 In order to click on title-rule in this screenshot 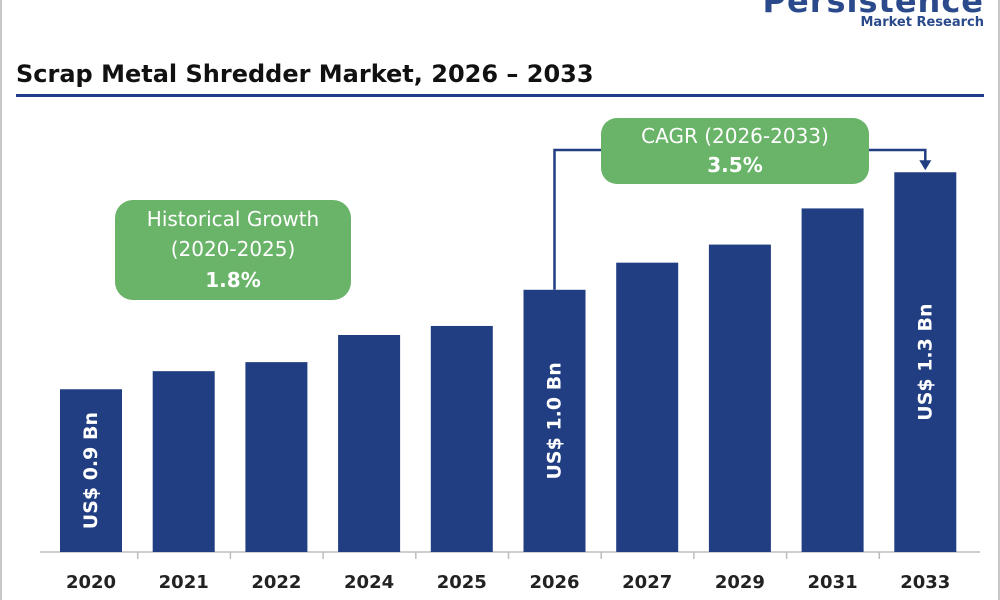, I will do `click(500, 95)`.